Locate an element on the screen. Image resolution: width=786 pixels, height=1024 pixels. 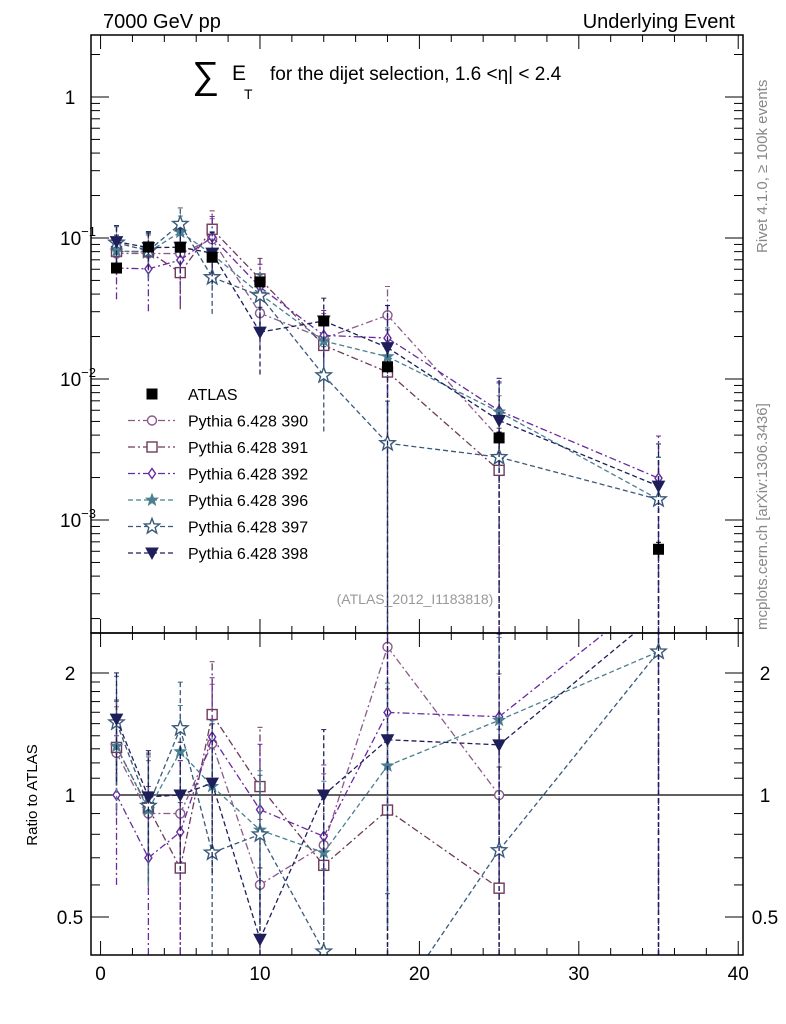
legend-item: Pythia 6.428 391 is located at coordinates (218, 448).